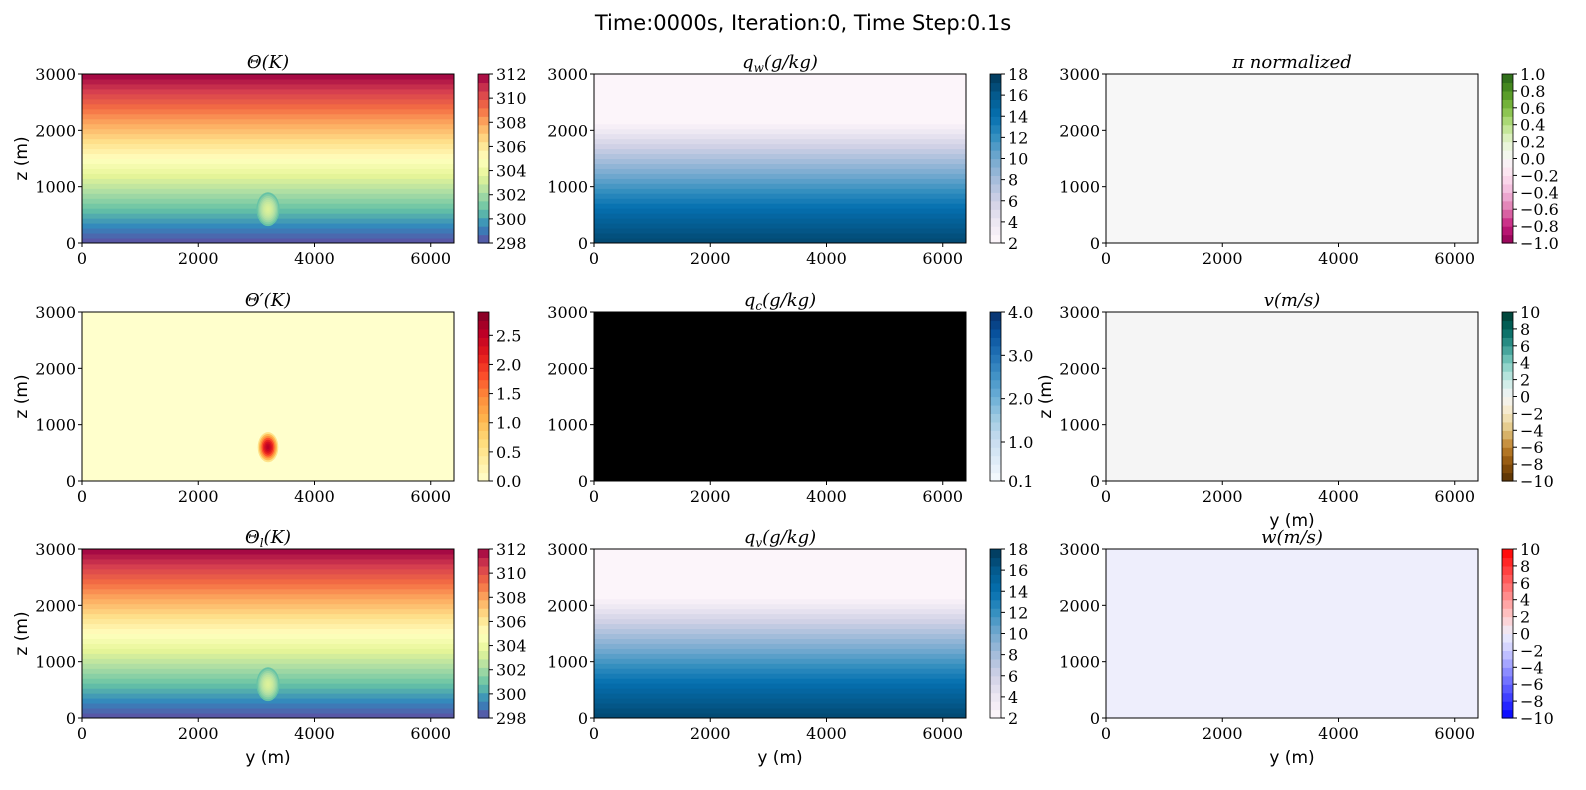  I want to click on v-colorbar-tick-label: 0, so click(1525, 397).